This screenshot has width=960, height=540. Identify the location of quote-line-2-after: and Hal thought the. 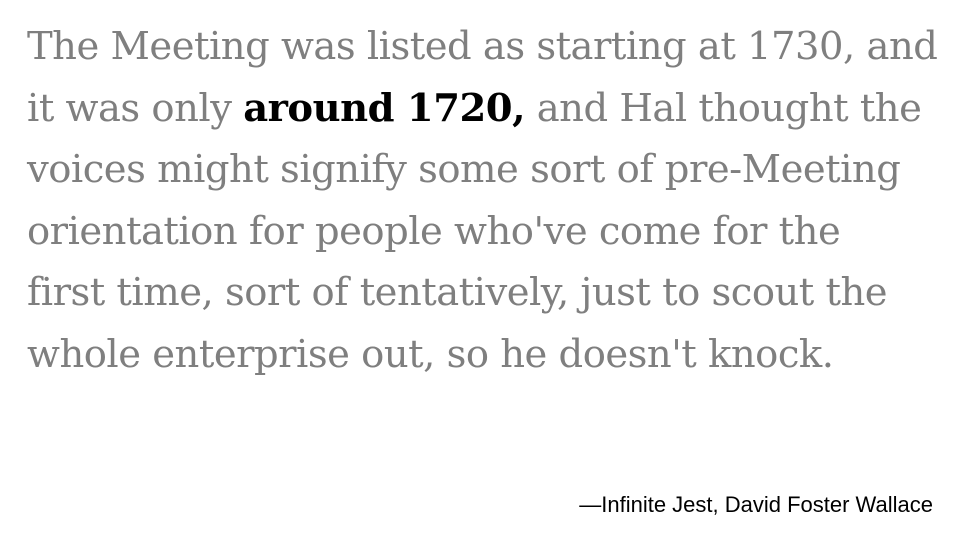
(723, 108).